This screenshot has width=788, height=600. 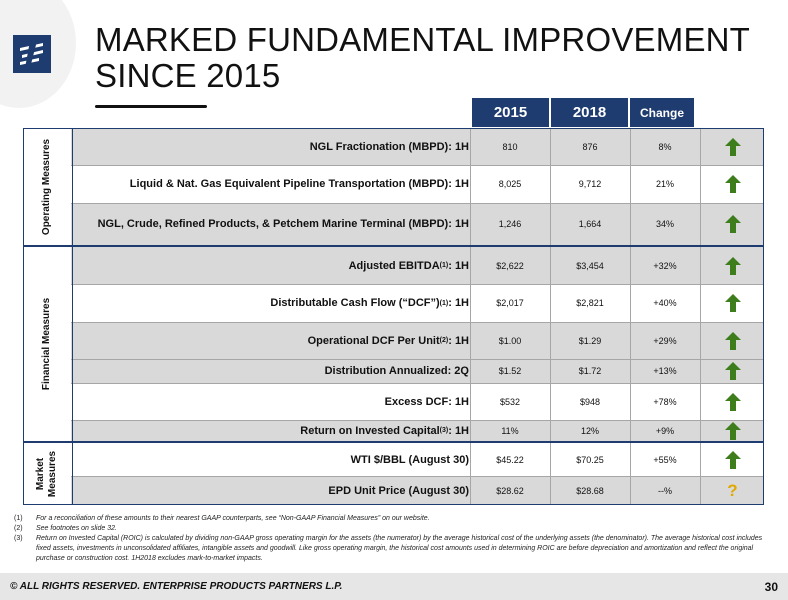 I want to click on title-underline, so click(x=151, y=106).